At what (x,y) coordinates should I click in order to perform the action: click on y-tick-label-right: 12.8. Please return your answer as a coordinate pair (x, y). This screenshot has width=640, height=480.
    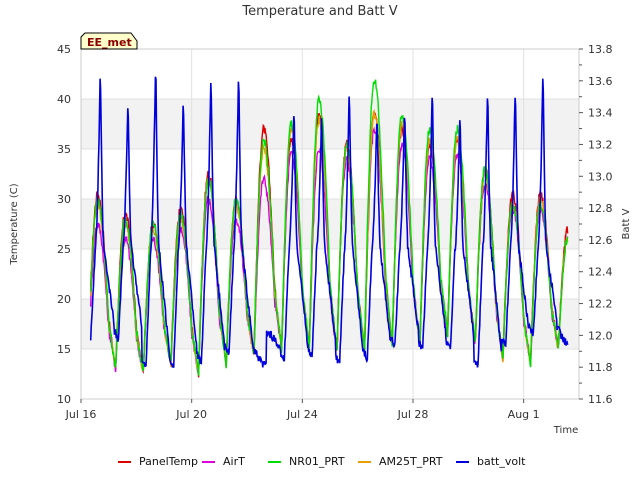
    Looking at the image, I should click on (600, 208).